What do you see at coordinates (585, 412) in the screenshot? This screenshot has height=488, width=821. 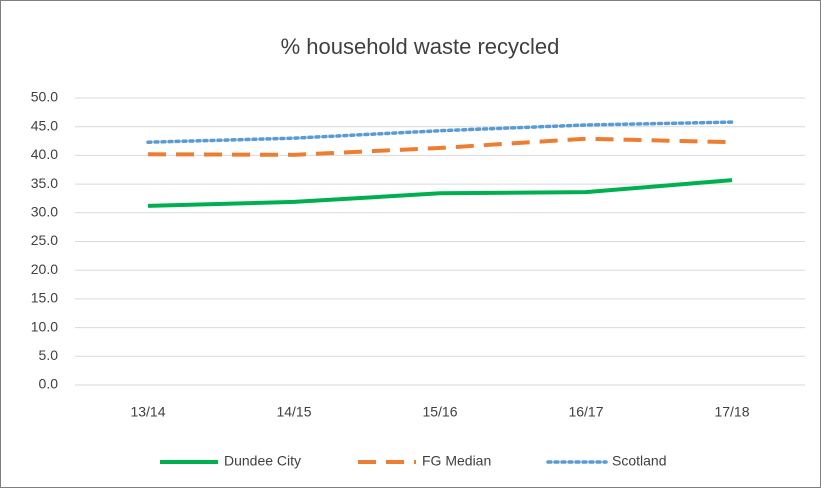 I see `x-tick-label: 16/17` at bounding box center [585, 412].